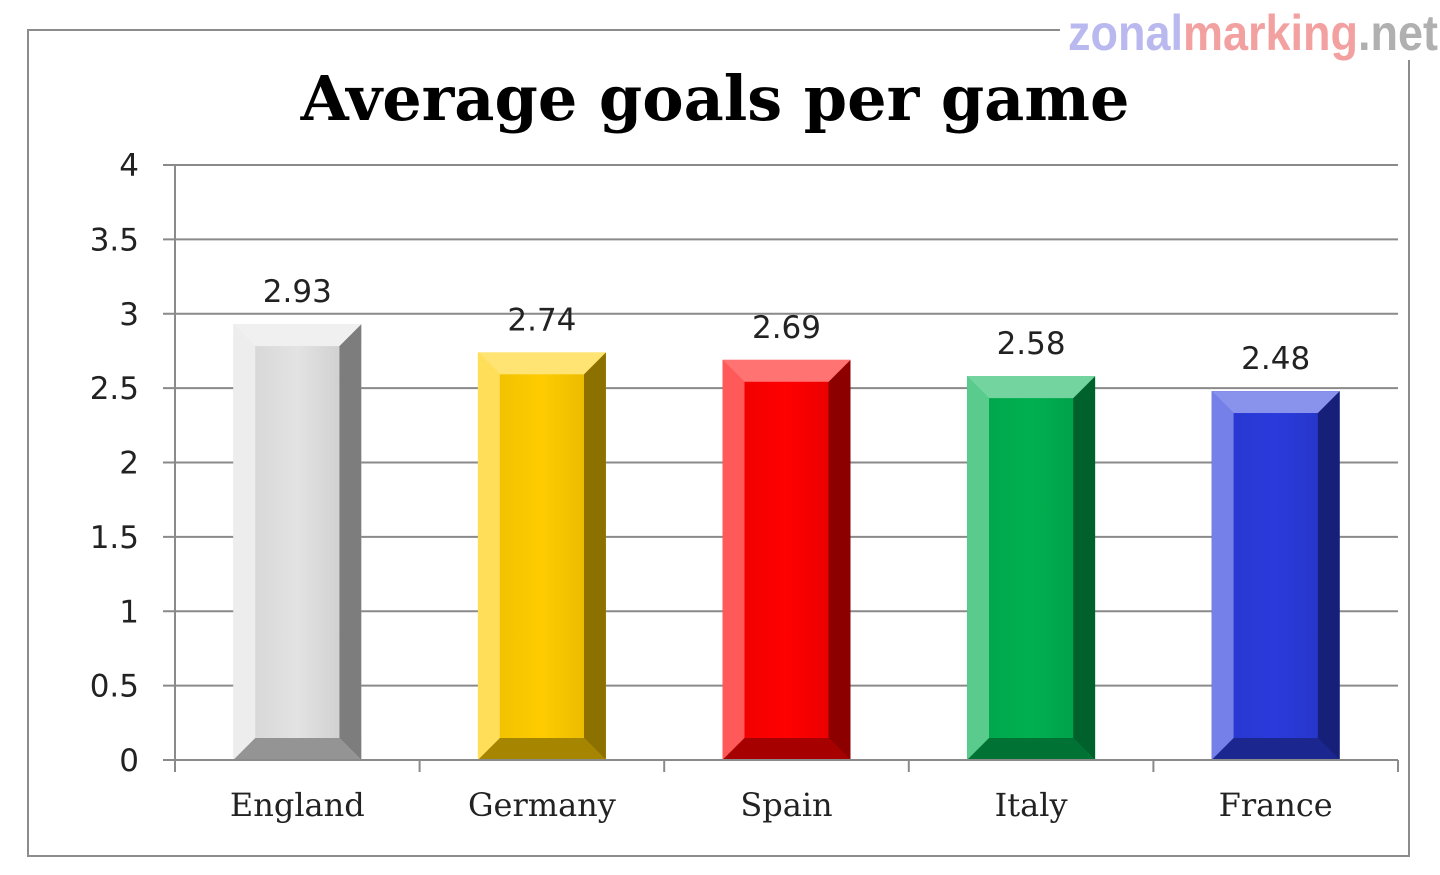 This screenshot has width=1440, height=875. I want to click on x-tick-label: France, so click(1276, 805).